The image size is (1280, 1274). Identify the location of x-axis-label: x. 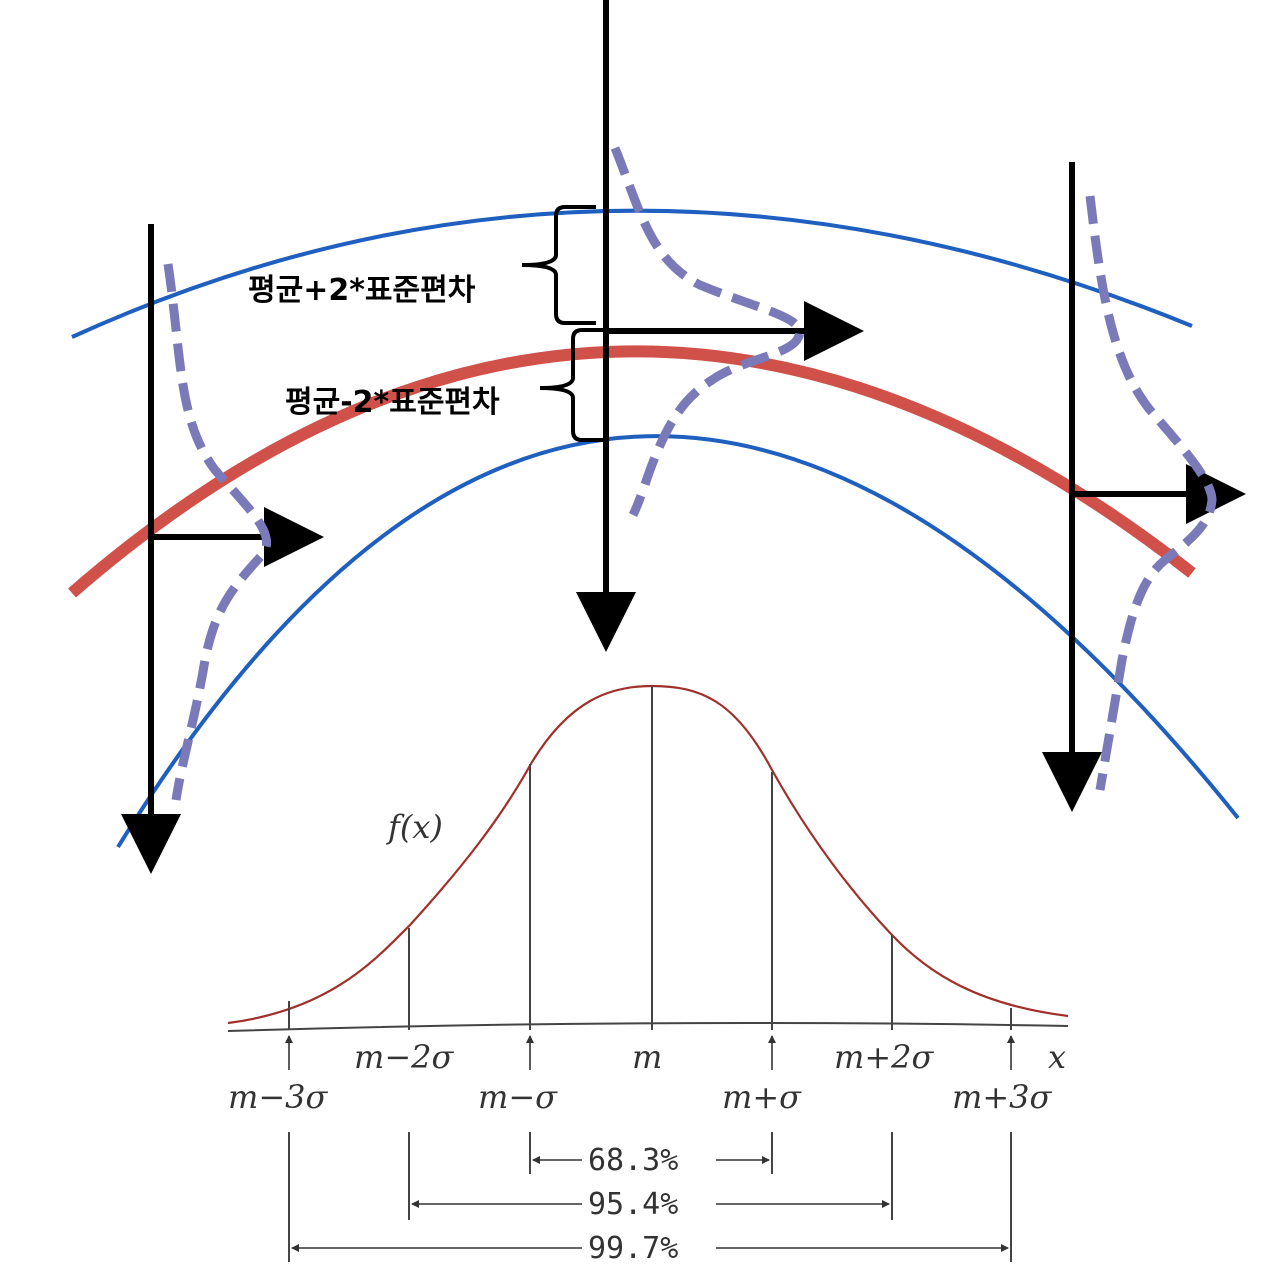
(1057, 1057).